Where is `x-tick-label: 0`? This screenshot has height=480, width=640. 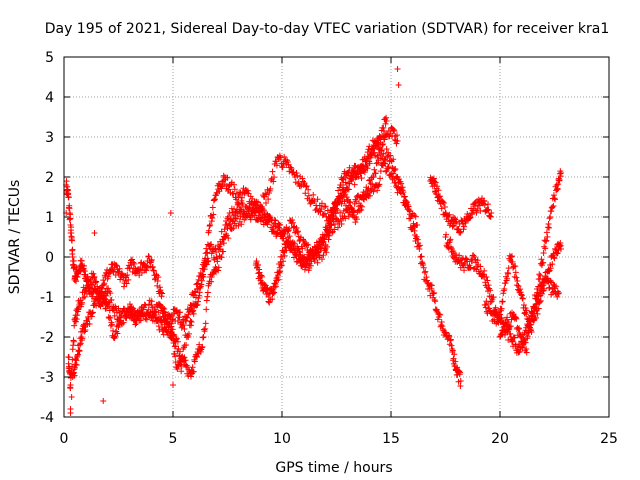 x-tick-label: 0 is located at coordinates (64, 439).